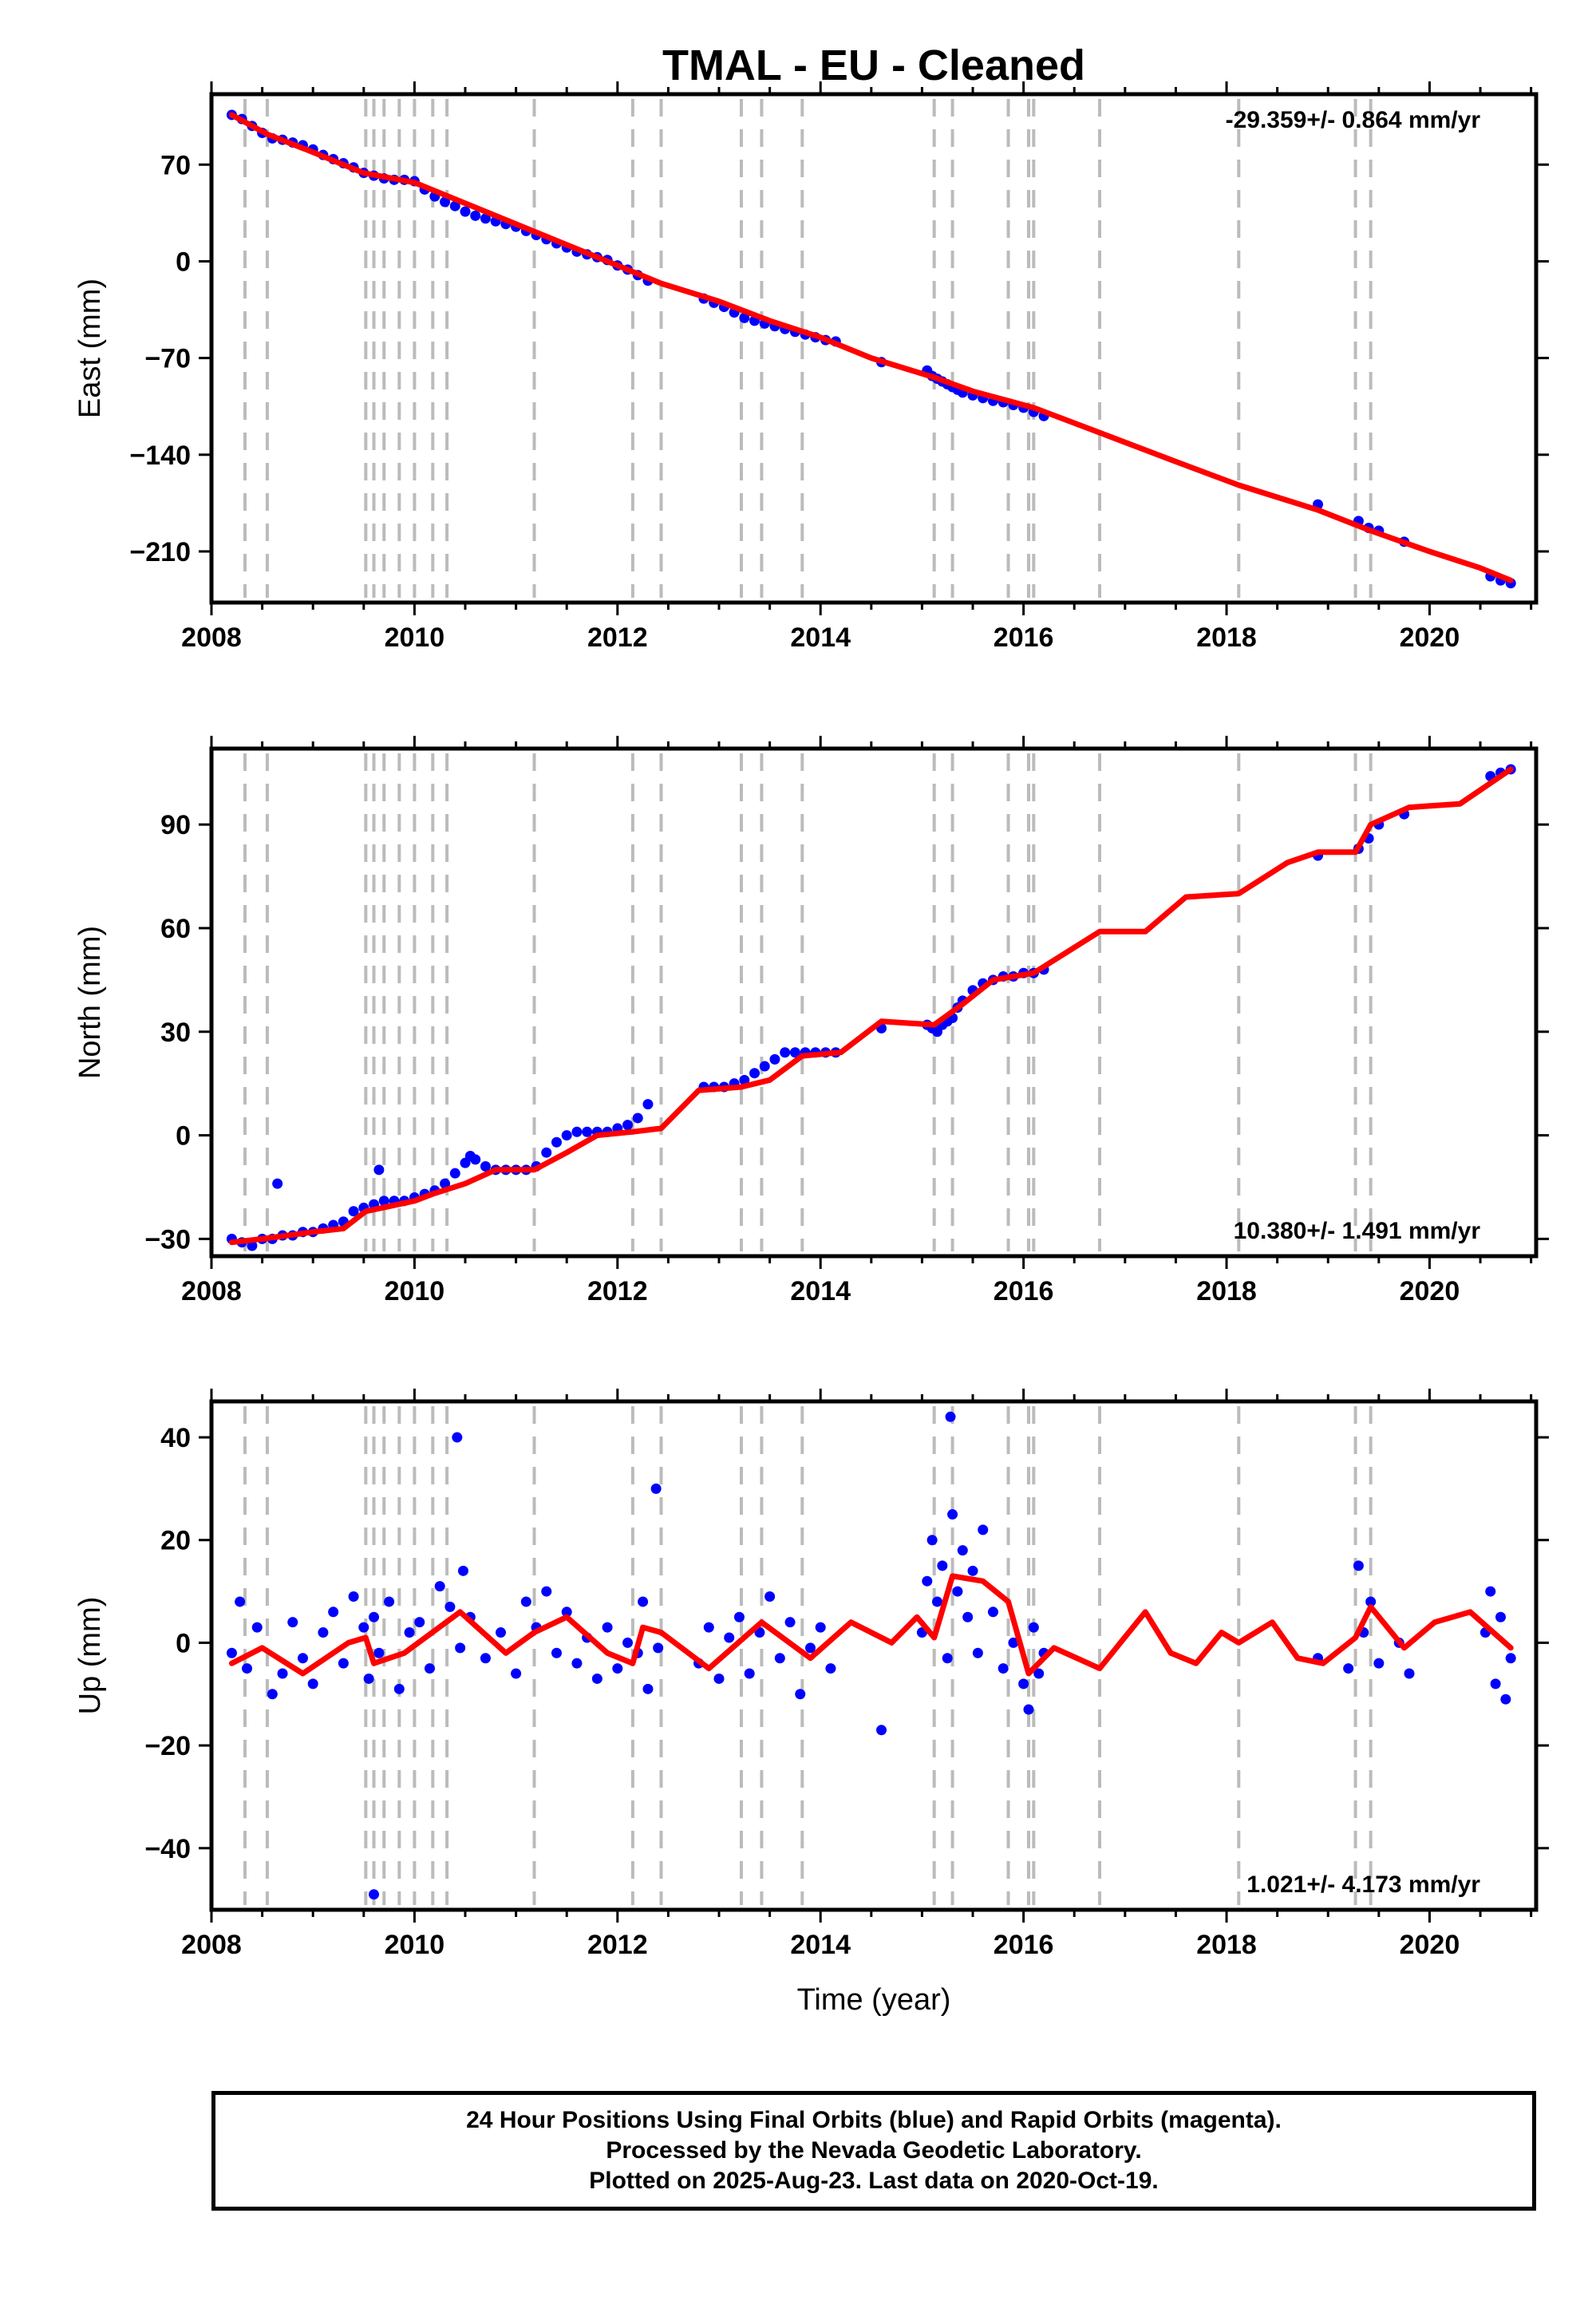 This screenshot has width=1596, height=2316. What do you see at coordinates (160, 456) in the screenshot?
I see `y-tick-label: −140` at bounding box center [160, 456].